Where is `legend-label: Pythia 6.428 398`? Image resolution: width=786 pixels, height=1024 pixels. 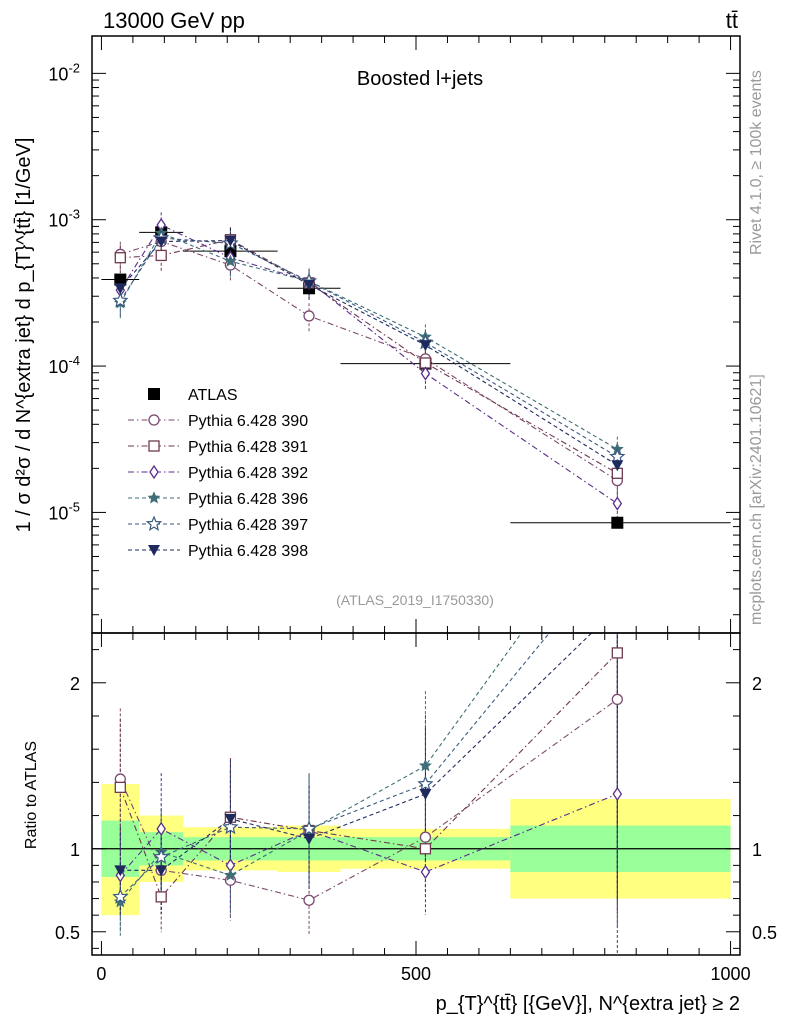 legend-label: Pythia 6.428 398 is located at coordinates (248, 551).